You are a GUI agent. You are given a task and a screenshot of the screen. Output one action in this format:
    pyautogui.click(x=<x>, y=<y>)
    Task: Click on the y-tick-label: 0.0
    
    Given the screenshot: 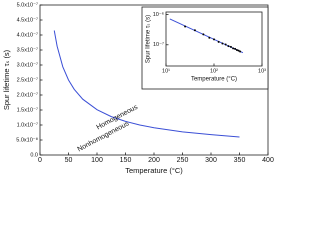 What is the action you would take?
    pyautogui.click(x=34, y=155)
    